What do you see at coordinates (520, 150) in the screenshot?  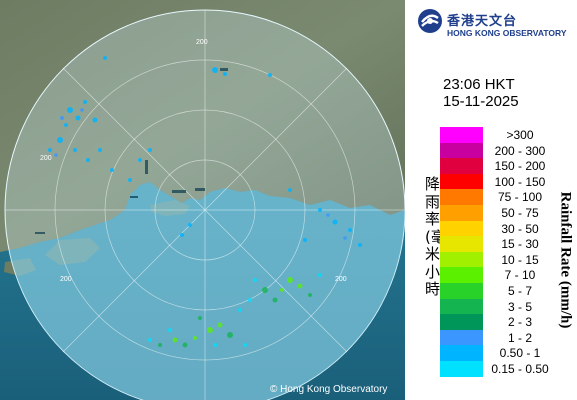 I see `legend-label: 200 - 300` at bounding box center [520, 150].